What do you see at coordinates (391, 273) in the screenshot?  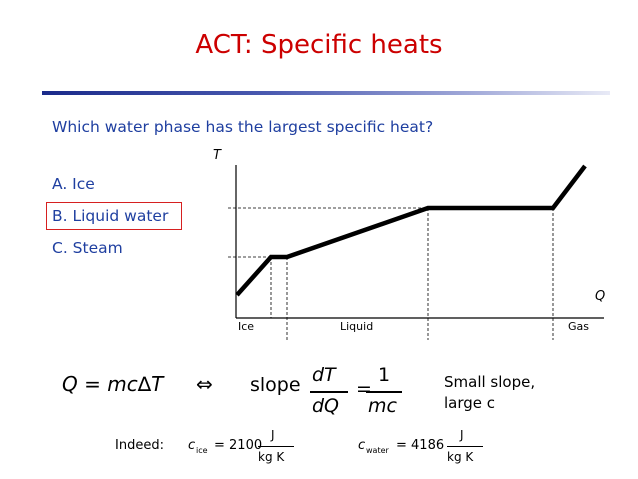 I see `dashed-guides` at bounding box center [391, 273].